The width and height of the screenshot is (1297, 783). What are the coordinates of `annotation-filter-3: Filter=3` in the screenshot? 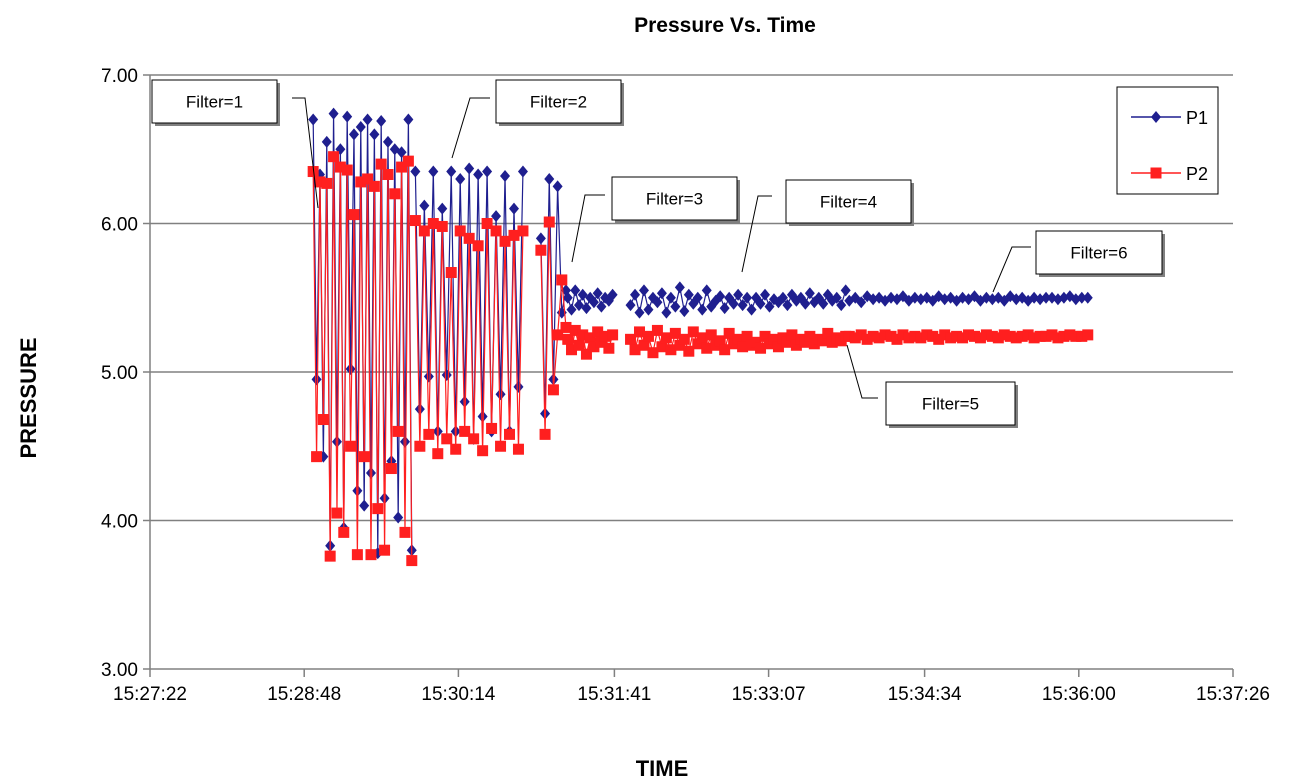 It's located at (655, 219).